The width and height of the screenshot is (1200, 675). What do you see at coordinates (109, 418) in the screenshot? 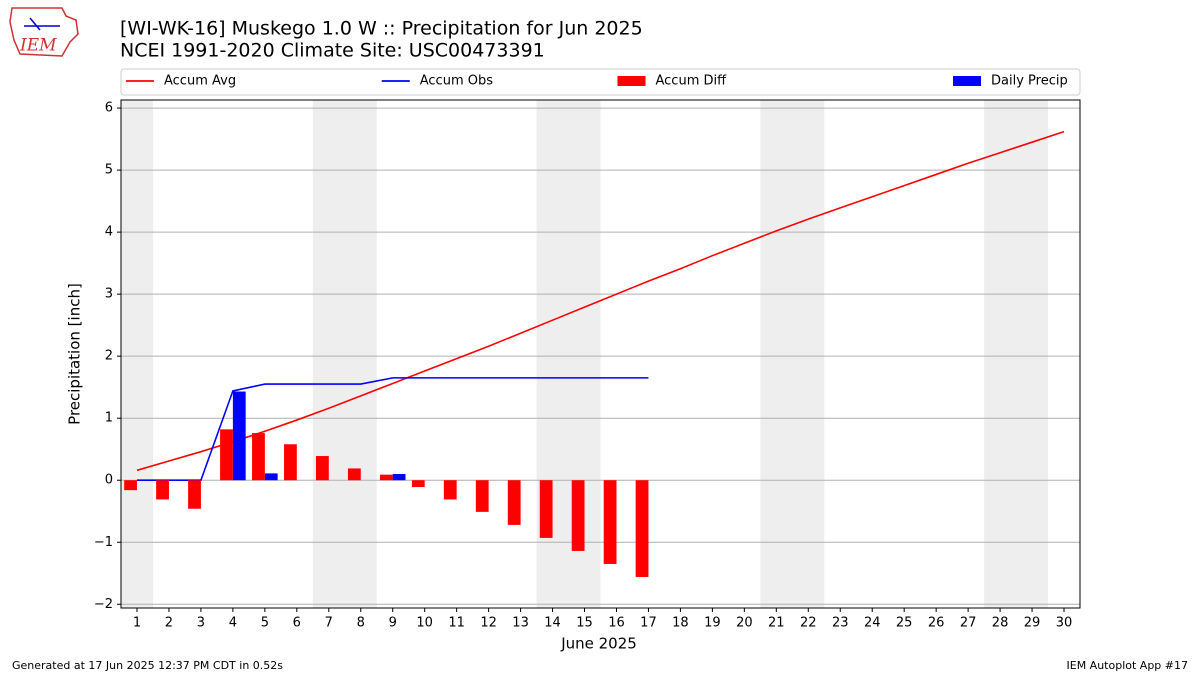
I see `y-tick-label: 1` at bounding box center [109, 418].